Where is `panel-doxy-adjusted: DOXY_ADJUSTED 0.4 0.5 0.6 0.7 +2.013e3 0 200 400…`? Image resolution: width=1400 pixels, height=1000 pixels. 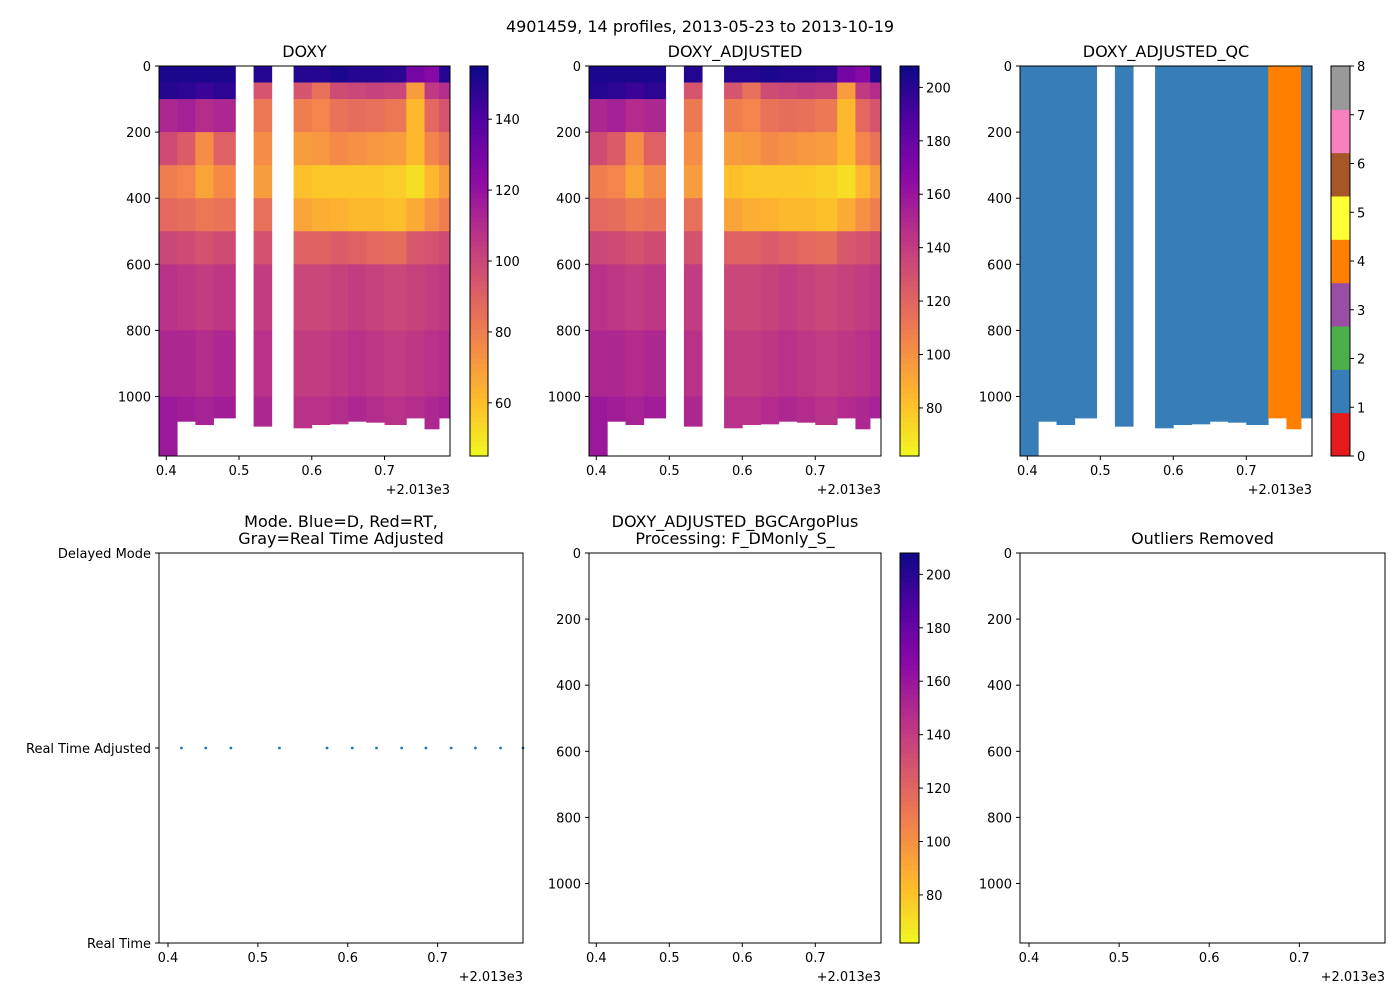
panel-doxy-adjusted: DOXY_ADJUSTED 0.4 0.5 0.6 0.7 +2.013e3 0 200 400… is located at coordinates (749, 270).